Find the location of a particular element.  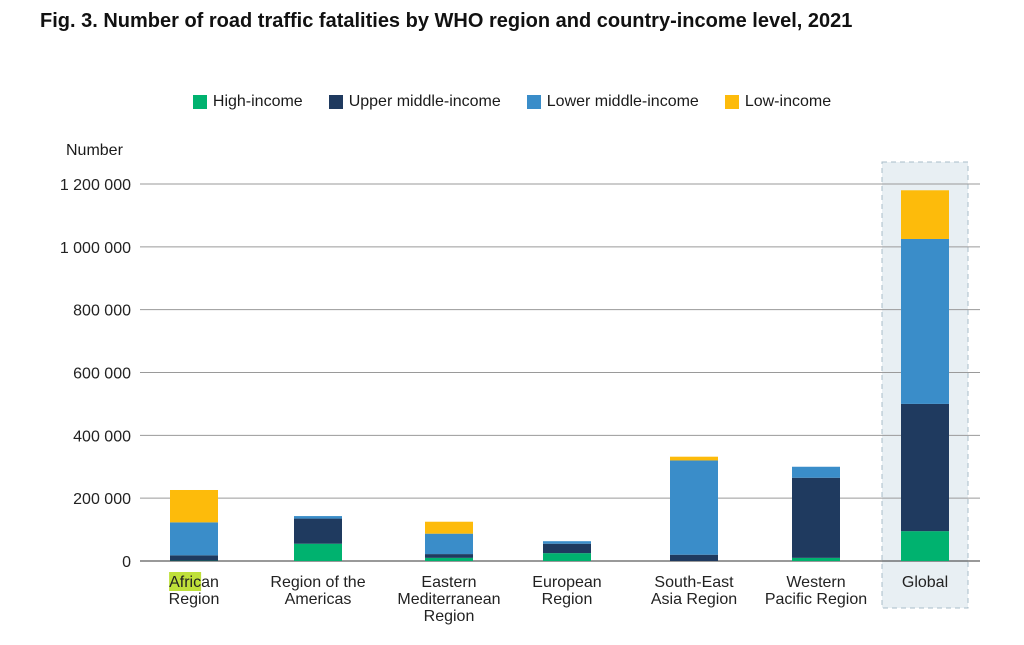

y-tick-label: 1 000 000 is located at coordinates (95, 248).